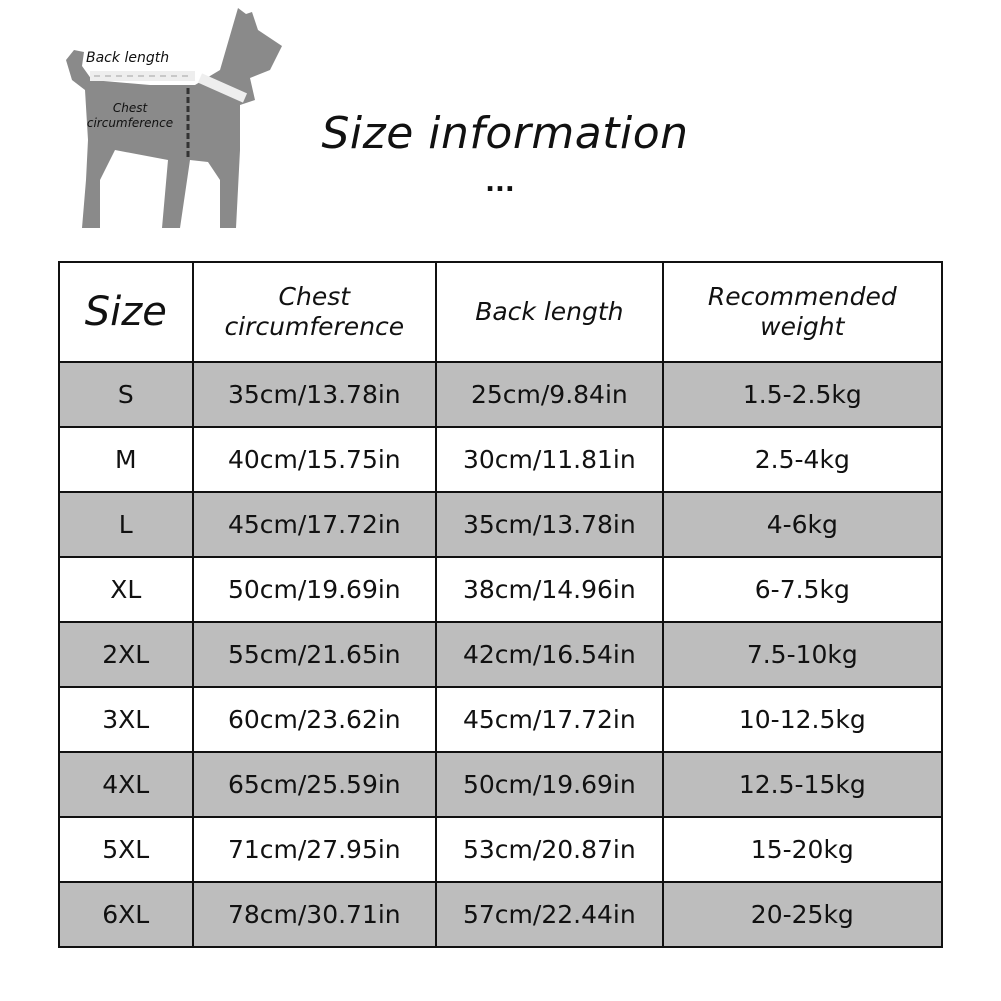 This screenshot has height=1001, width=1001. I want to click on cell-back-length: 35cm/13.78in, so click(549, 524).